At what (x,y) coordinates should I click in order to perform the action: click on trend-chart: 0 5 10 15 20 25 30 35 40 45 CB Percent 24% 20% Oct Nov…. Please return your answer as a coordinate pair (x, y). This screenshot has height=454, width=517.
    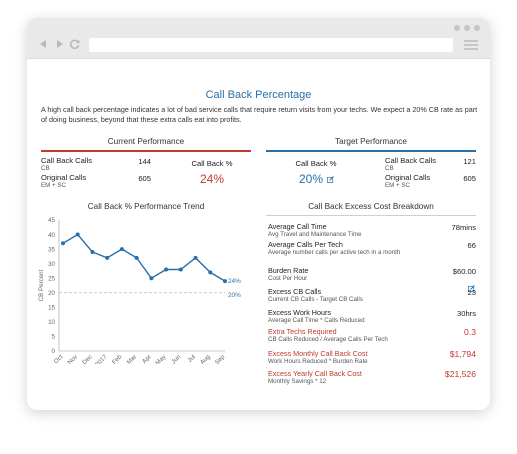
    Looking at the image, I should click on (139, 290).